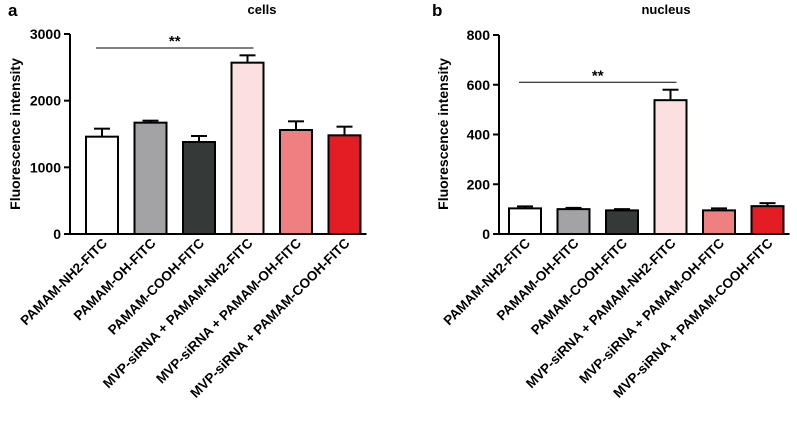 The height and width of the screenshot is (447, 797). Describe the element at coordinates (479, 35) in the screenshot. I see `y-tick-label: 800` at that location.